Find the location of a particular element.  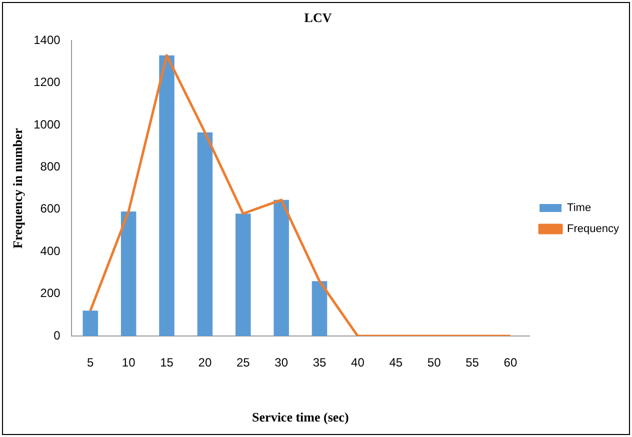

x-tick-label: 40 is located at coordinates (358, 363).